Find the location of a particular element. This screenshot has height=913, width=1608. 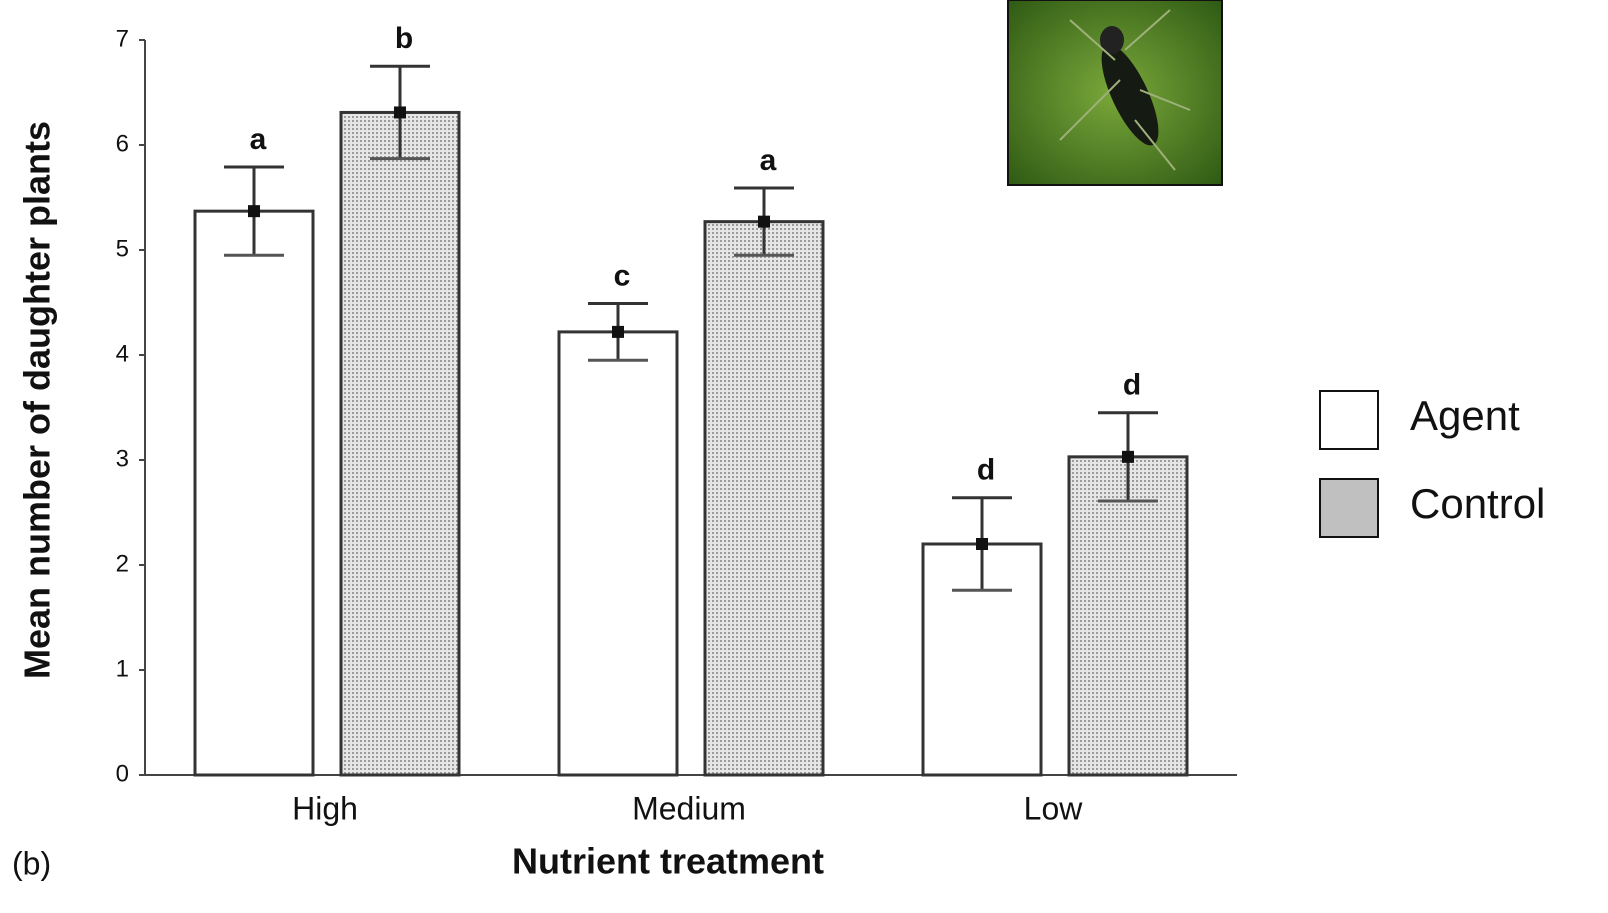

y-tick-label: 7 is located at coordinates (122, 38).